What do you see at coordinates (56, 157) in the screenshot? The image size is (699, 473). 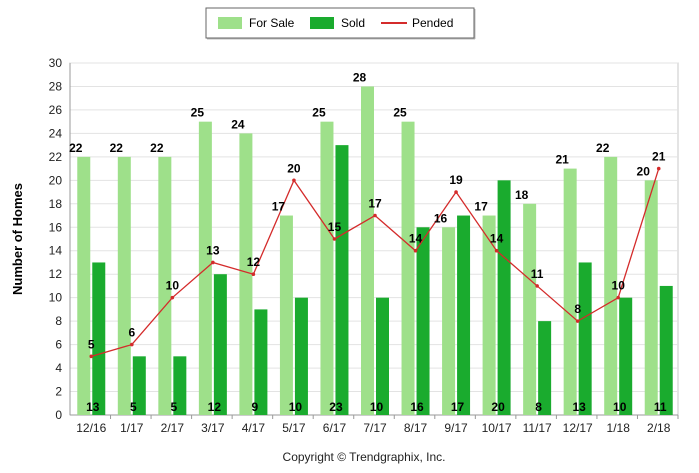 I see `y-tick-label: 22` at bounding box center [56, 157].